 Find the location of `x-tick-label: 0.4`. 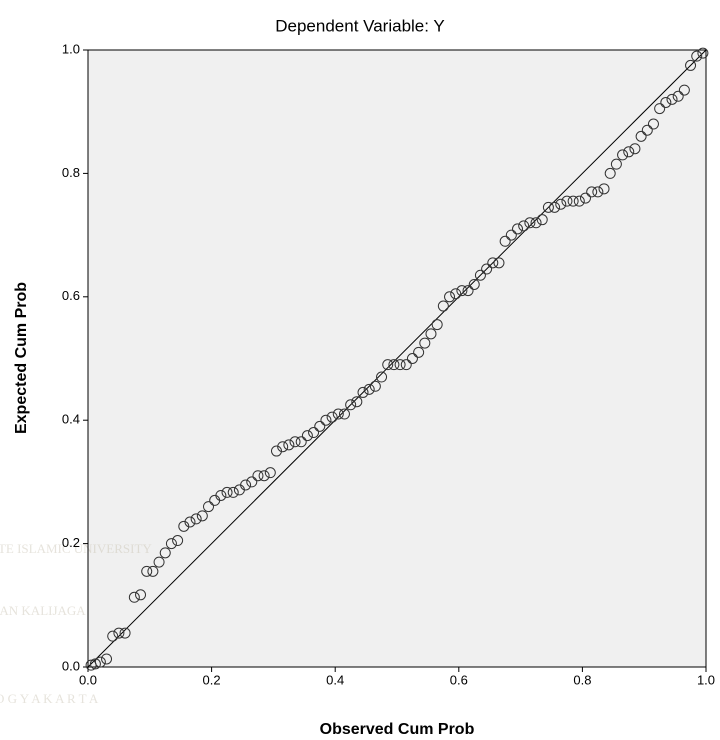

x-tick-label: 0.4 is located at coordinates (335, 679).